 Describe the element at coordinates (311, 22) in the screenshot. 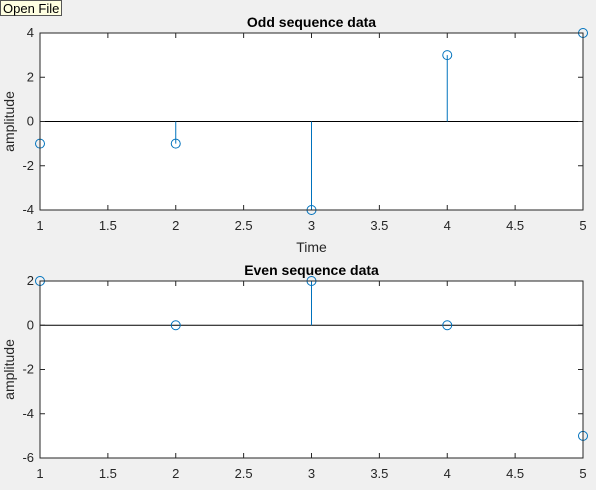

I see `plot-title: Odd sequence data` at that location.